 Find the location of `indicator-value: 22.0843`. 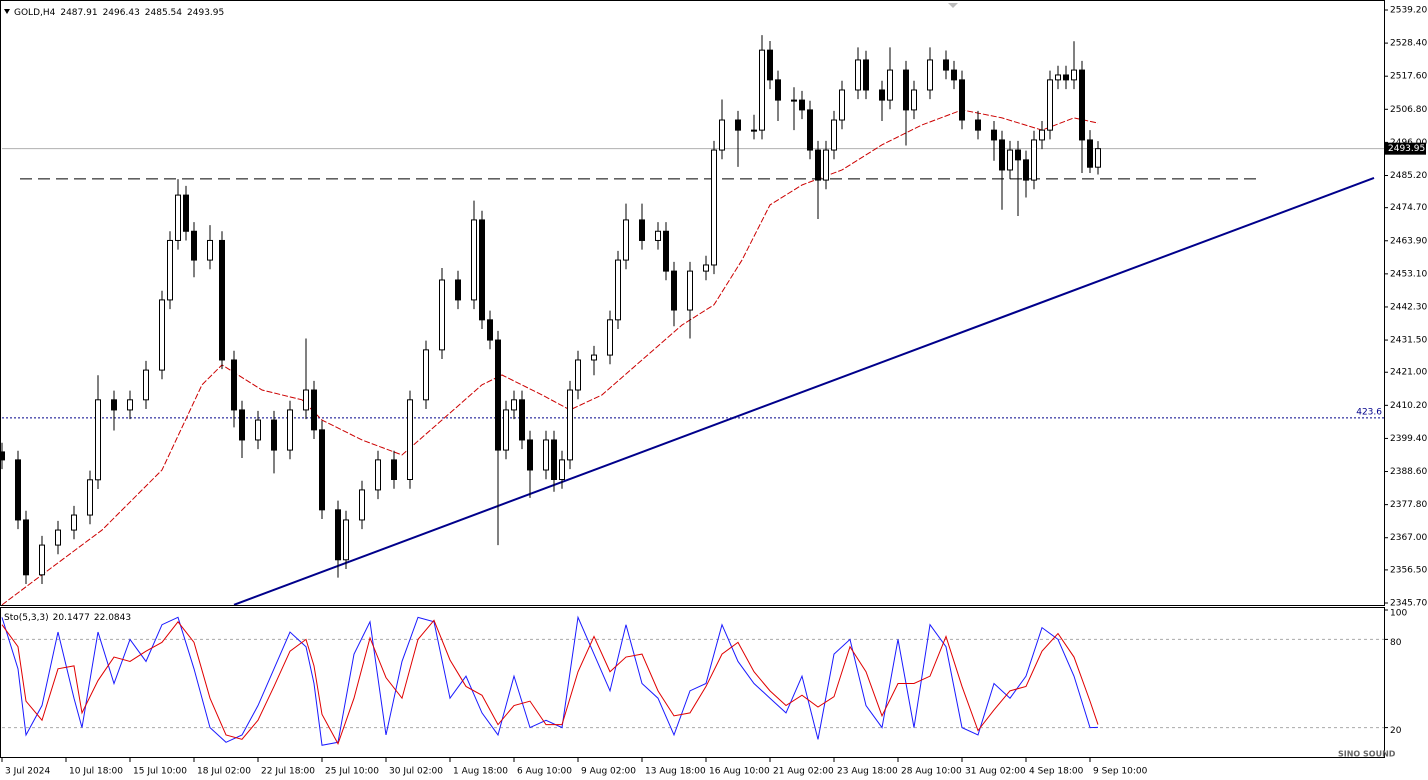

indicator-value: 22.0843 is located at coordinates (112, 618).